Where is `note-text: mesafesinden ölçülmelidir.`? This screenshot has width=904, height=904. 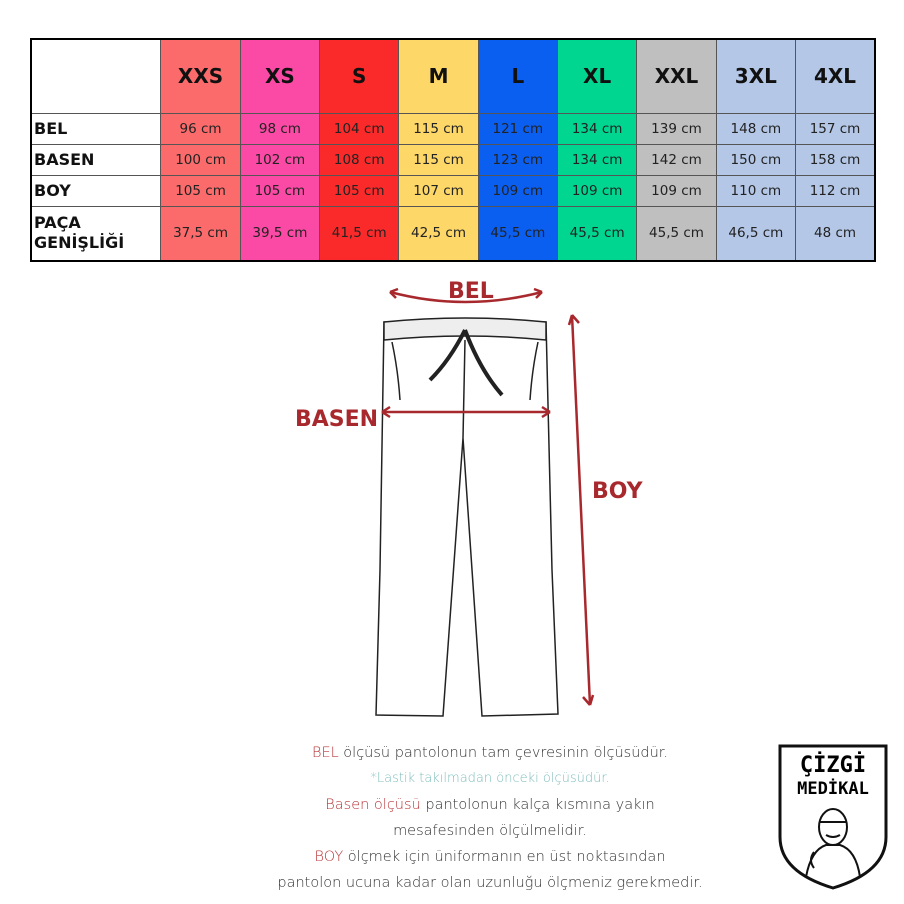 note-text: mesafesinden ölçülmelidir. is located at coordinates (490, 831).